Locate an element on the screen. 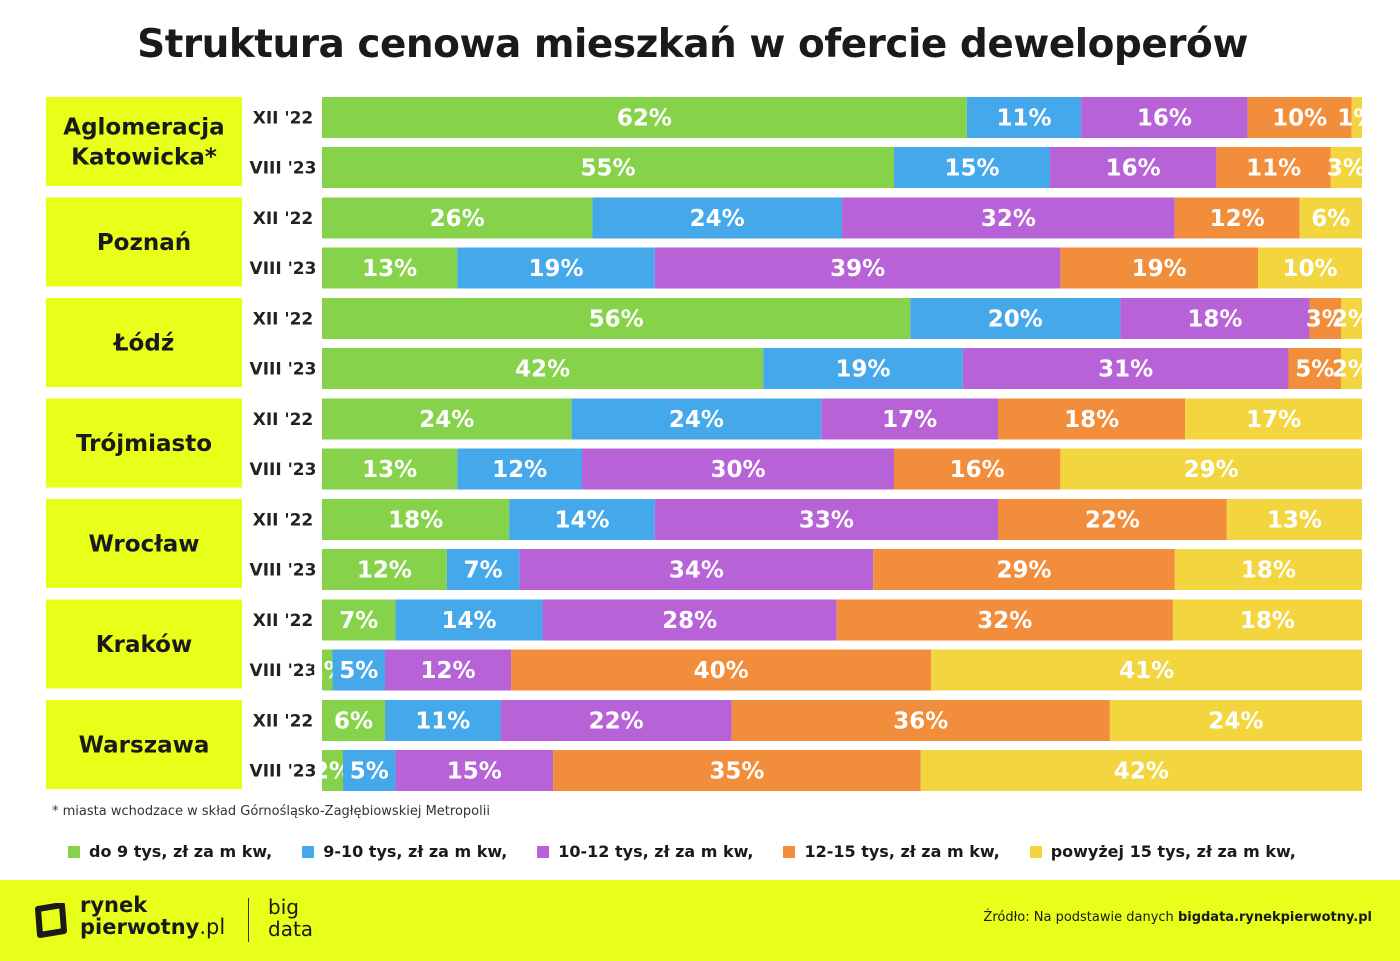 The height and width of the screenshot is (961, 1400). data-label: 35% is located at coordinates (736, 772).